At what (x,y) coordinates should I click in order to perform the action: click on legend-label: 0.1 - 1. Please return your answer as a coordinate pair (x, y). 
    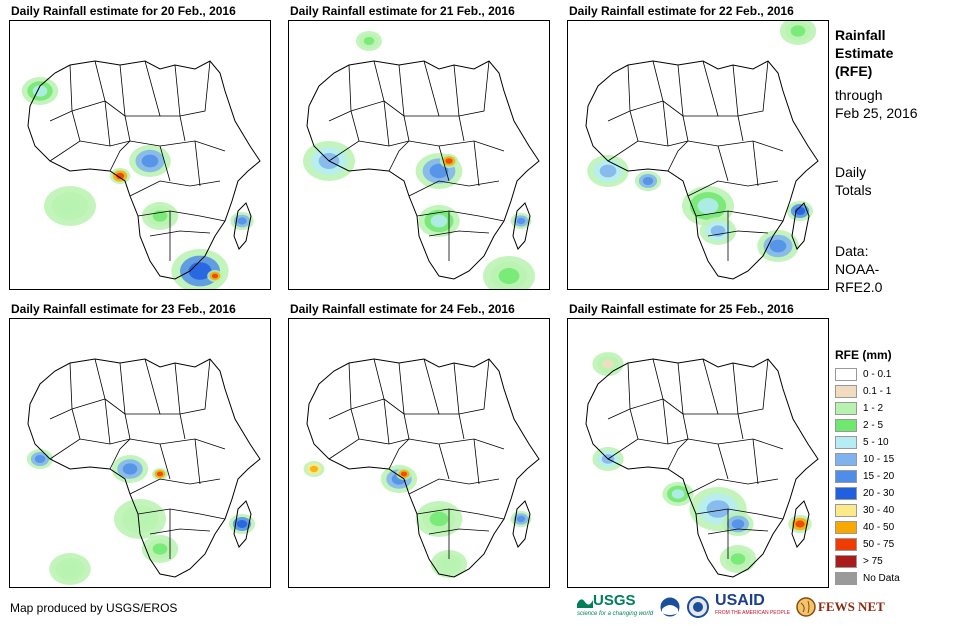
    Looking at the image, I should click on (877, 391).